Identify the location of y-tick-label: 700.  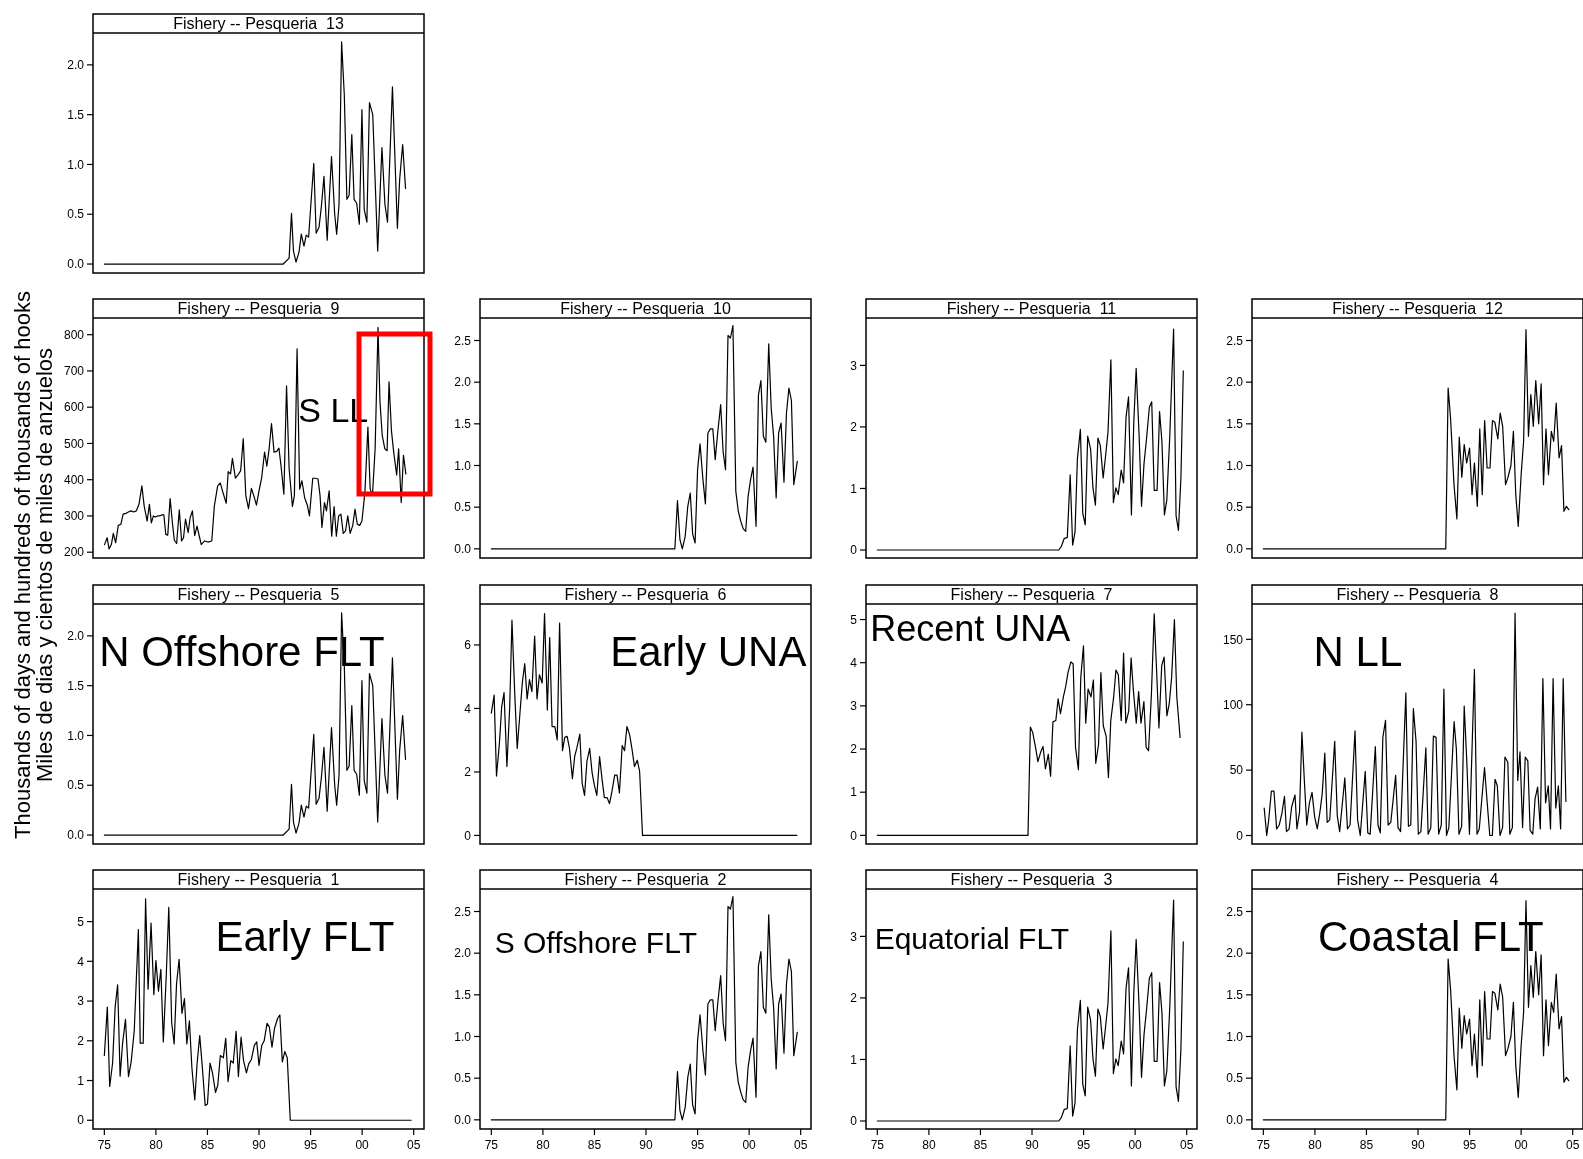
(74, 371).